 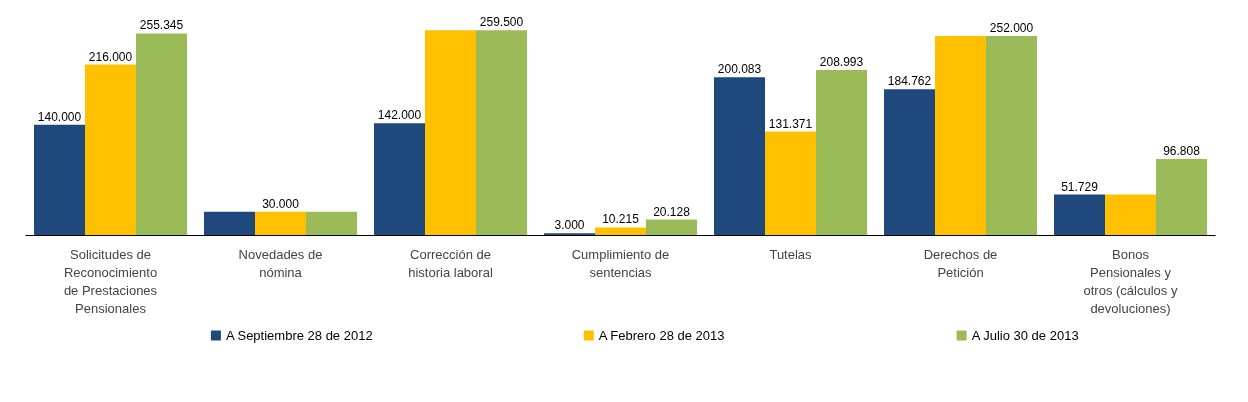 I want to click on data-label: 131.371, so click(x=790, y=123).